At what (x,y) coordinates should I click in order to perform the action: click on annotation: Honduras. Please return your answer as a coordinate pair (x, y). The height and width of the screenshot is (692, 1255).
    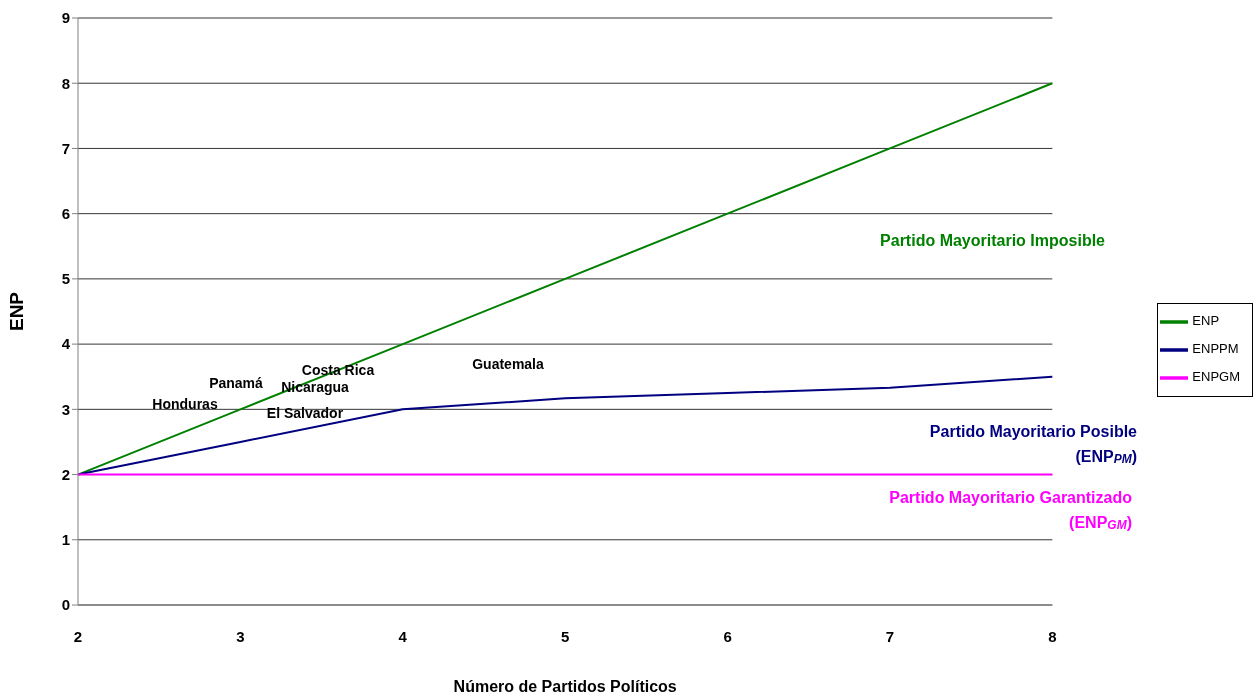
    Looking at the image, I should click on (185, 404).